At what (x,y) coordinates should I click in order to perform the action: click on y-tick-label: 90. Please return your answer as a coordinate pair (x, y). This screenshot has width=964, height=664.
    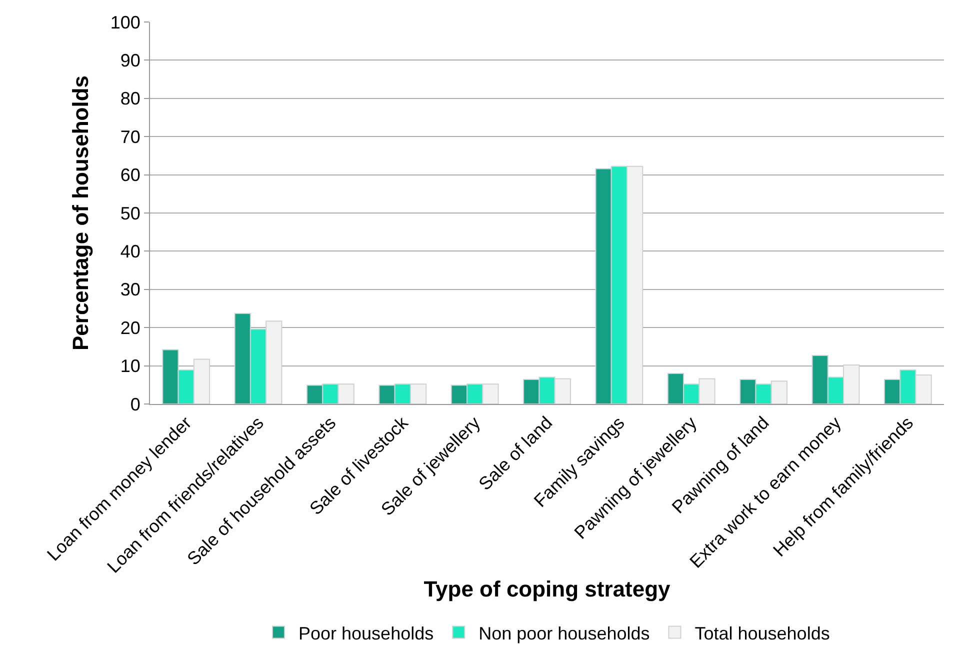
    Looking at the image, I should click on (130, 60).